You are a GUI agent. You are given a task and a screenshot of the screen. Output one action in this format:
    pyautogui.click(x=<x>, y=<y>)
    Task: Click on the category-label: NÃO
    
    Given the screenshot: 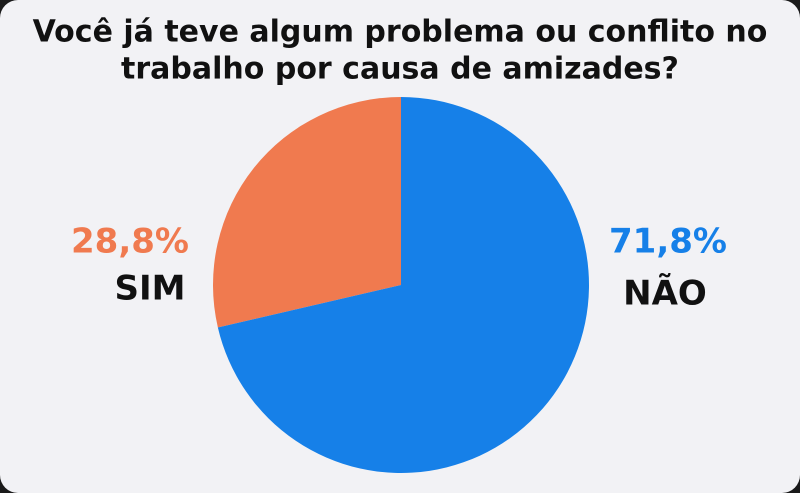 What is the action you would take?
    pyautogui.click(x=665, y=293)
    